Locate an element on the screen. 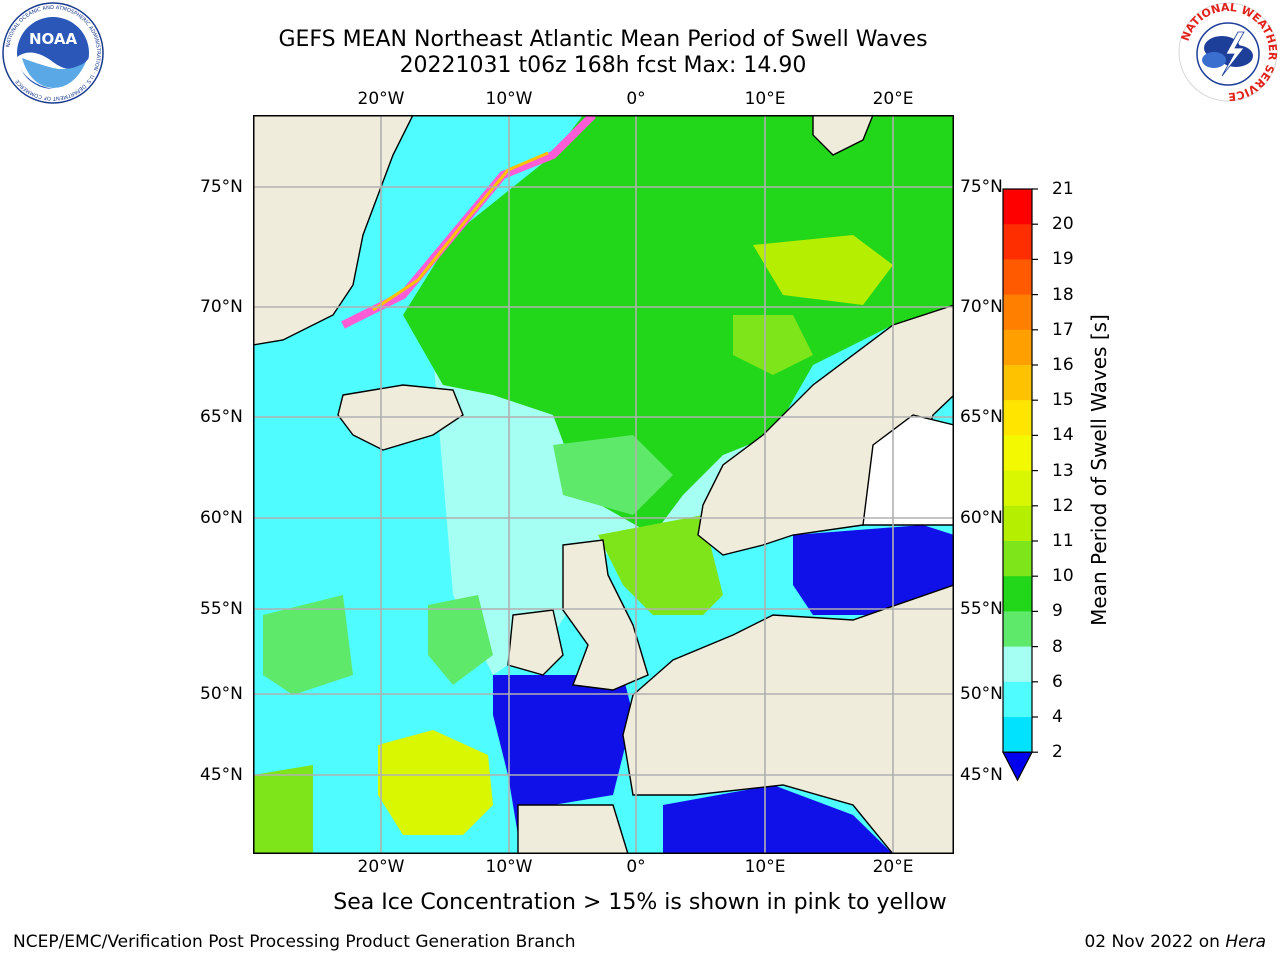 Image resolution: width=1280 pixels, height=960 pixels. footer-date-text: 02 Nov 2022 on is located at coordinates (1155, 942).